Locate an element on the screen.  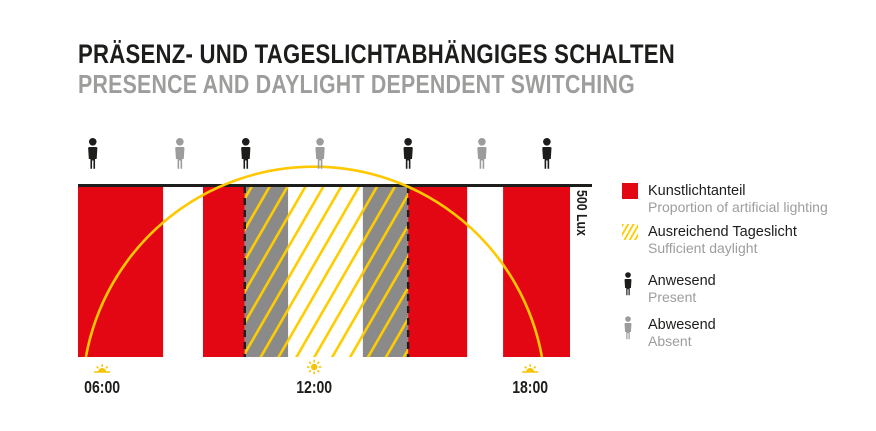
time-tick: 18:00 is located at coordinates (530, 387).